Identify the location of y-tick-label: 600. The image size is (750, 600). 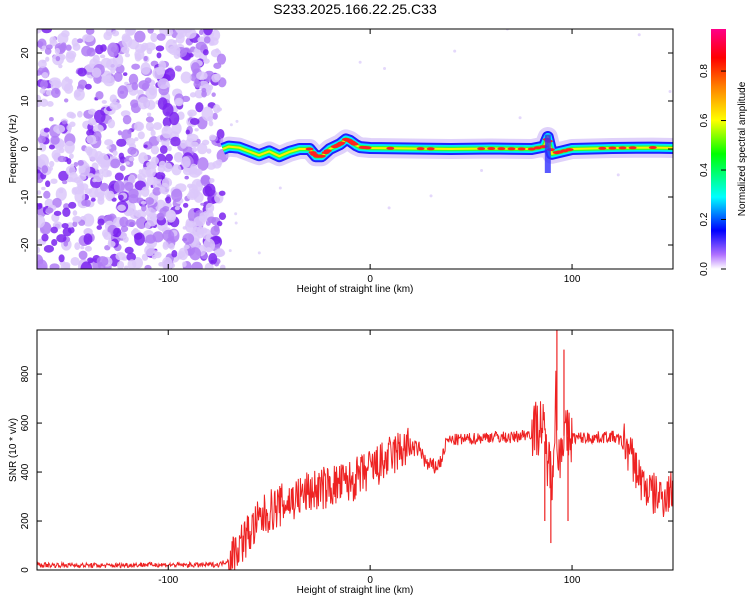
(25, 422).